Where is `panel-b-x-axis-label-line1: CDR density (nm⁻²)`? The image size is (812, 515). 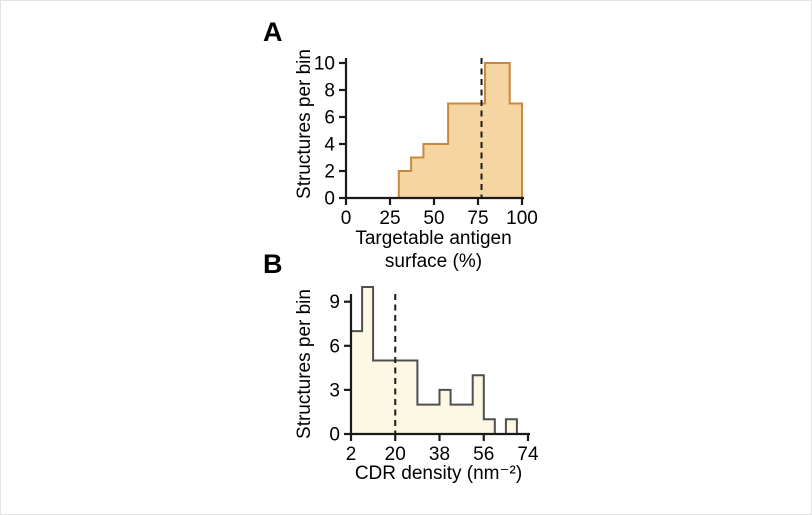
panel-b-x-axis-label-line1: CDR density (nm⁻²) is located at coordinates (438, 473).